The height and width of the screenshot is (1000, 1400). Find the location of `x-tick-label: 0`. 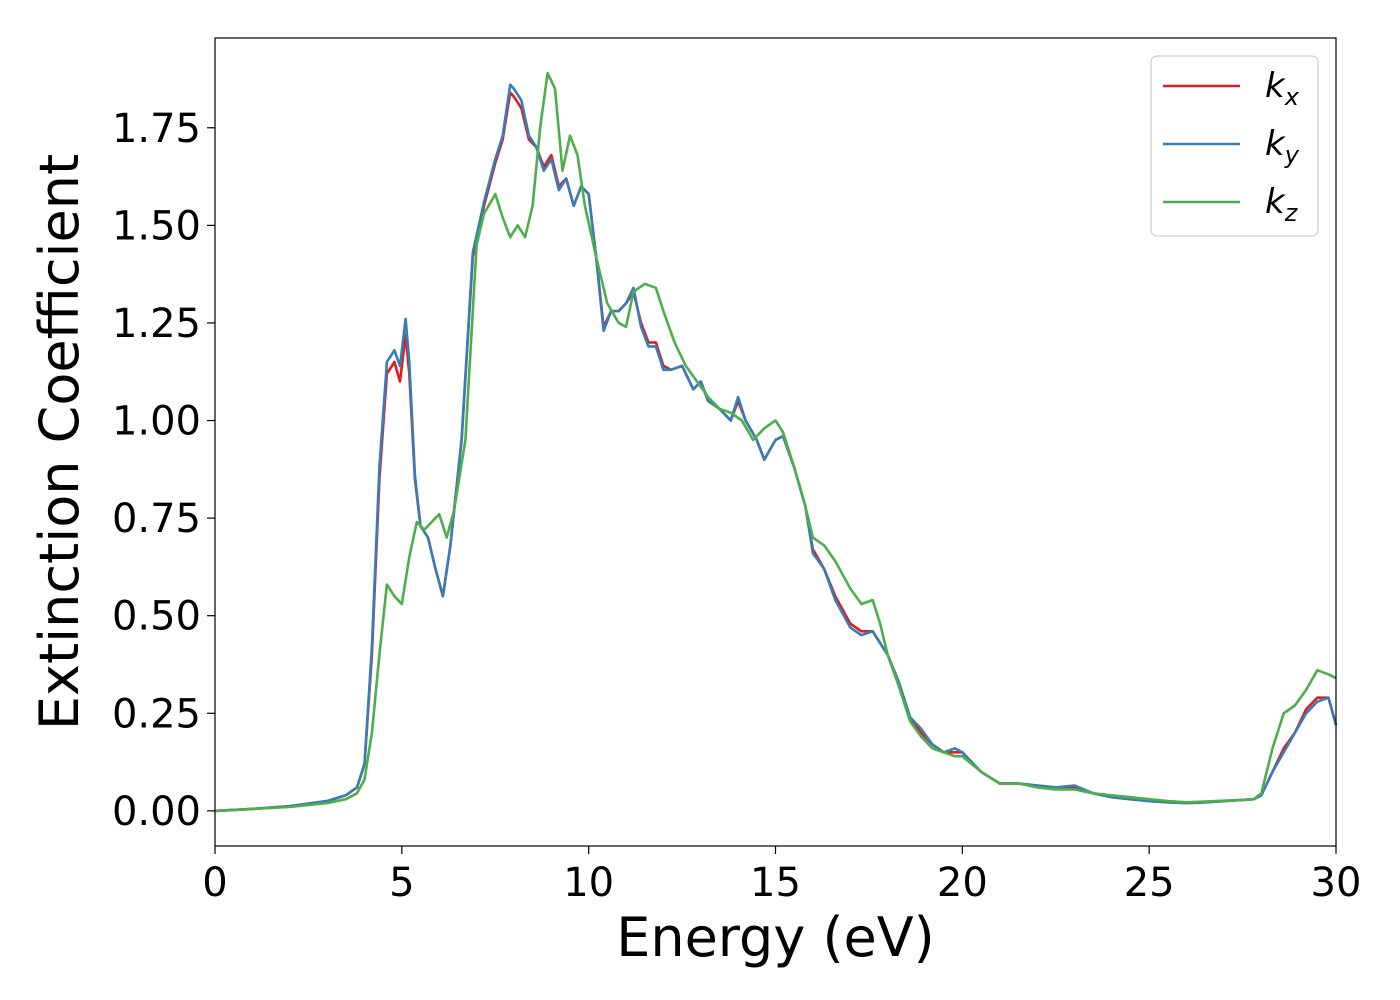

x-tick-label: 0 is located at coordinates (214, 883).